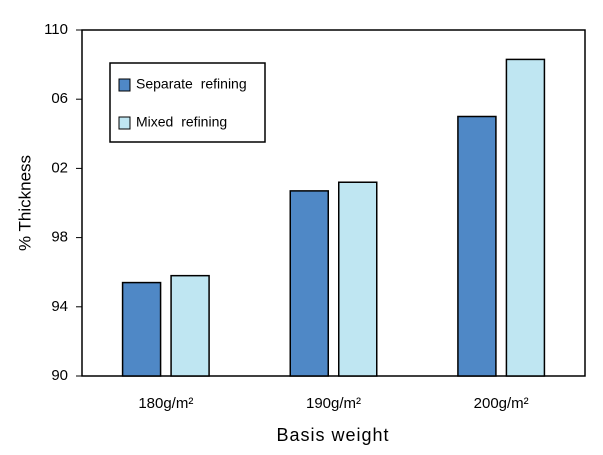 The image size is (603, 455). I want to click on legend-label: Mixed refining, so click(181, 122).